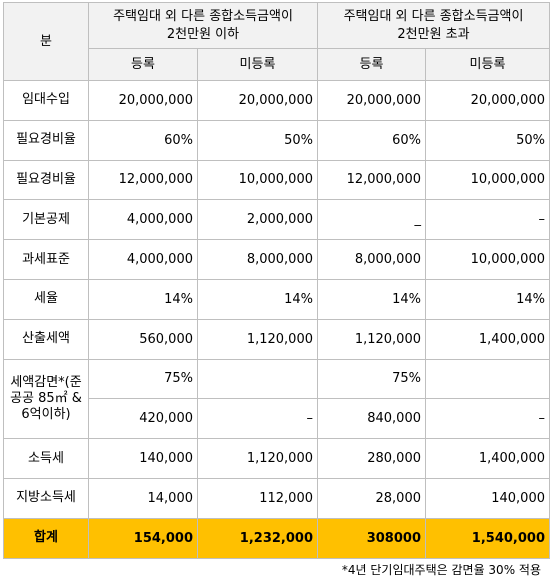 The width and height of the screenshot is (553, 579). Describe the element at coordinates (143, 419) in the screenshot. I see `value-cell: 420,000` at that location.